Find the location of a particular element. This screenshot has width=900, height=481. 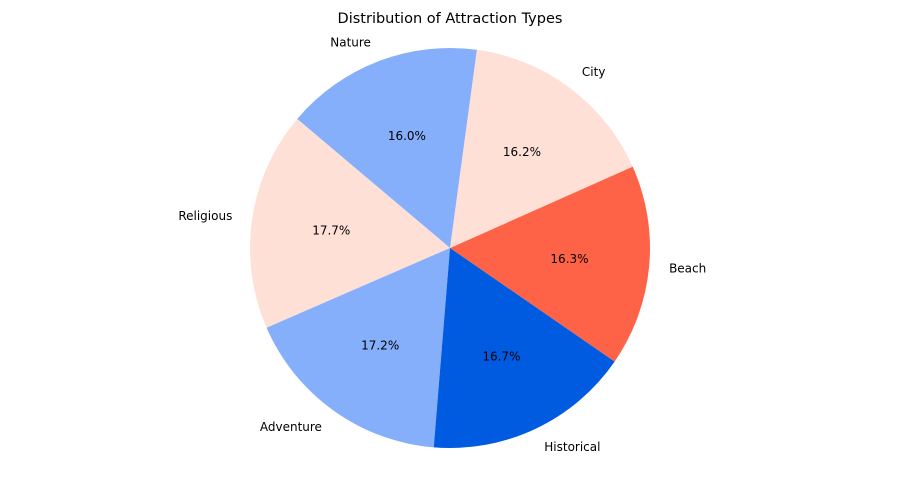

pie-slice-adventure is located at coordinates (358, 348).